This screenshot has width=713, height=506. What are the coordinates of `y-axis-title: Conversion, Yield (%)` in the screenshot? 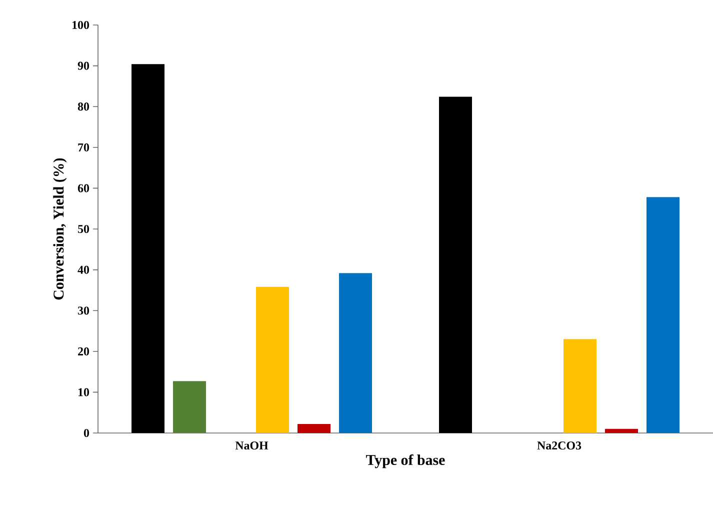 It's located at (60, 229).